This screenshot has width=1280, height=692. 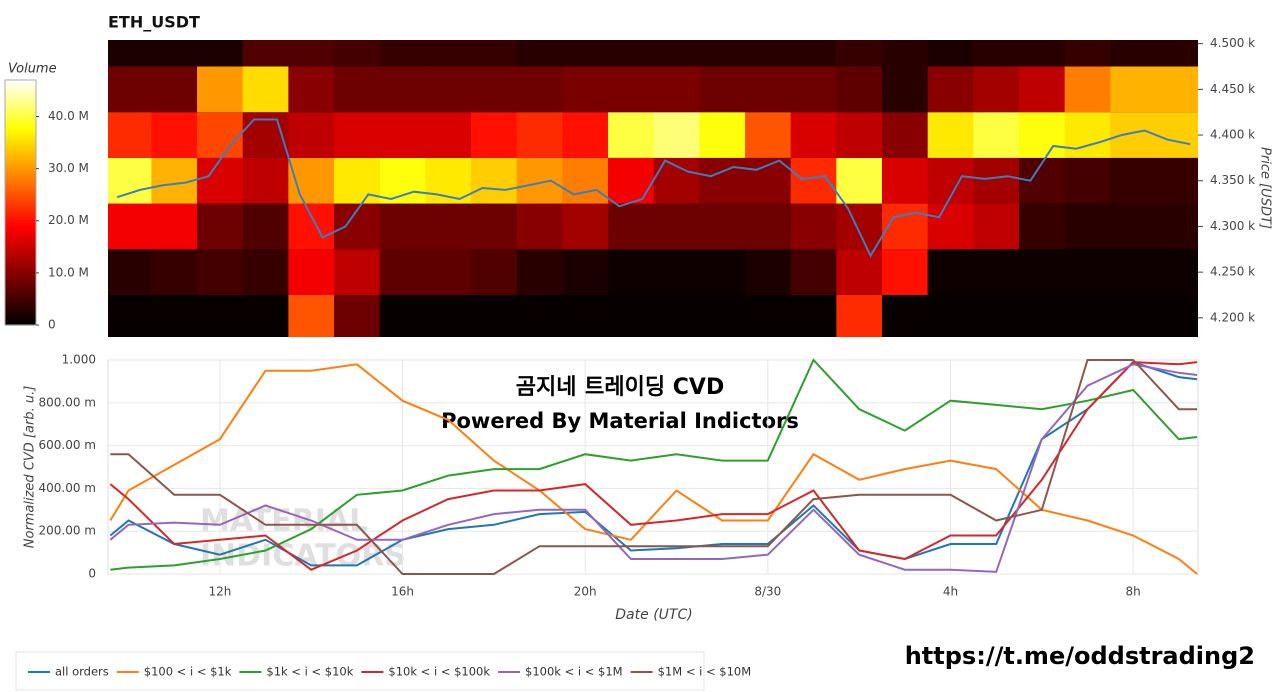 What do you see at coordinates (1232, 180) in the screenshot?
I see `y2-tick-label: 4.350 k` at bounding box center [1232, 180].